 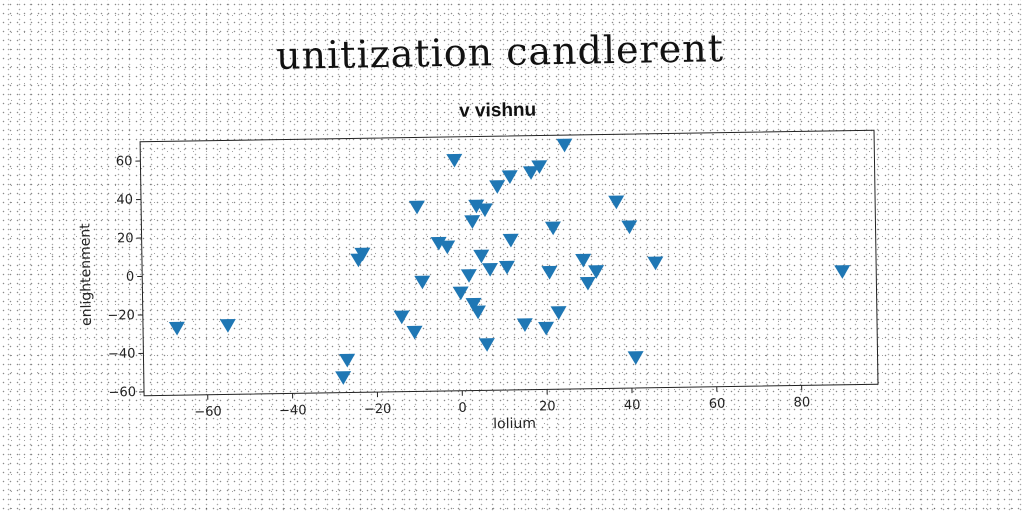 What do you see at coordinates (124, 200) in the screenshot?
I see `y-tick-label: 40` at bounding box center [124, 200].